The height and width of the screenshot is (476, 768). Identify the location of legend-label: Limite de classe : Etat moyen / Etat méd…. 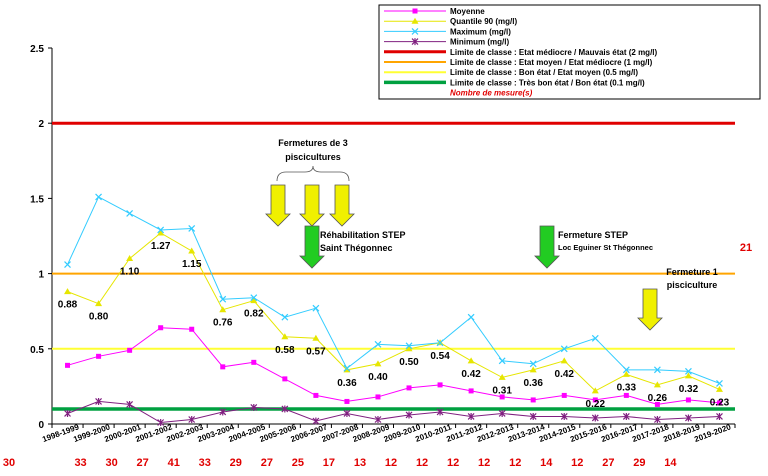
(551, 62).